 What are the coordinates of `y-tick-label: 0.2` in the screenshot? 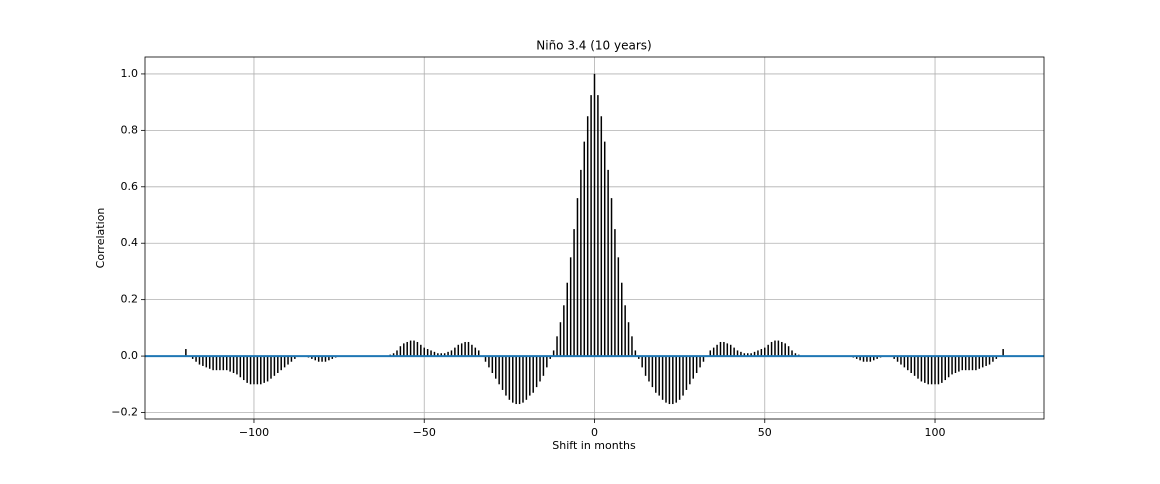 It's located at (130, 299).